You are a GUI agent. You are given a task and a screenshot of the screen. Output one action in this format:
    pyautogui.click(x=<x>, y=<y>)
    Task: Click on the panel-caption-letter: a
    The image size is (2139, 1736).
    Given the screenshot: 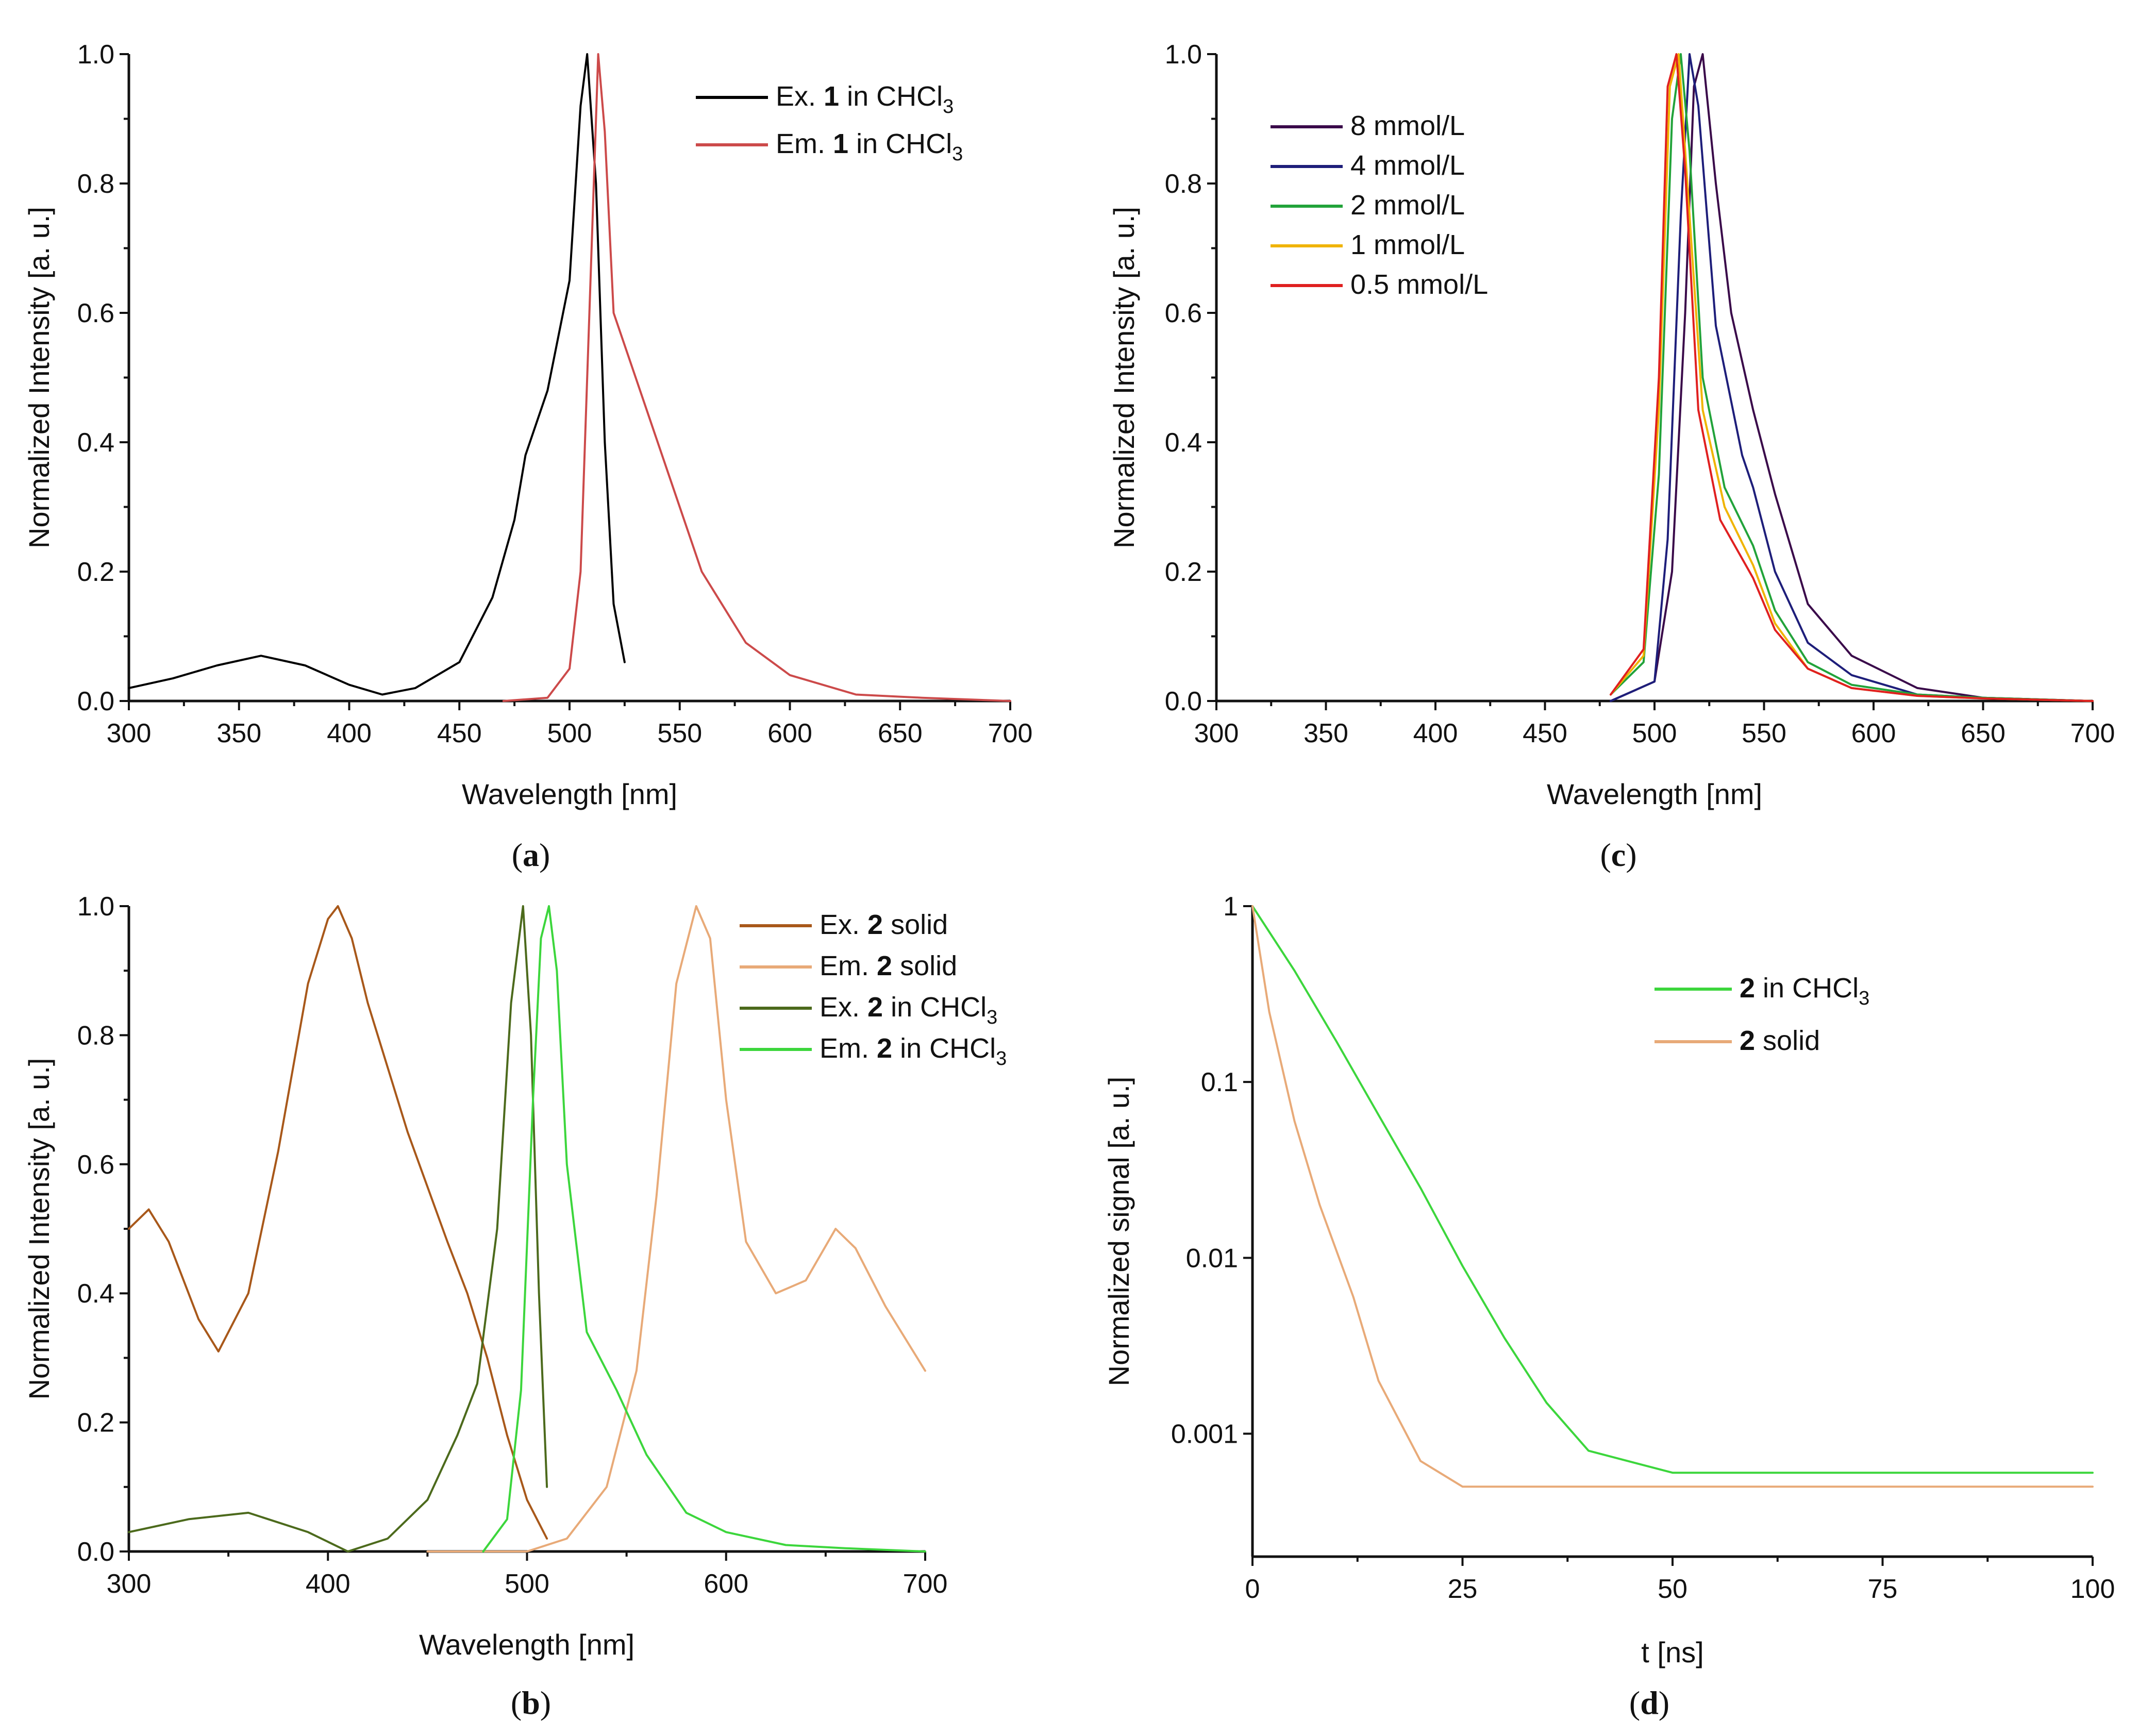 What is the action you would take?
    pyautogui.click(x=531, y=855)
    